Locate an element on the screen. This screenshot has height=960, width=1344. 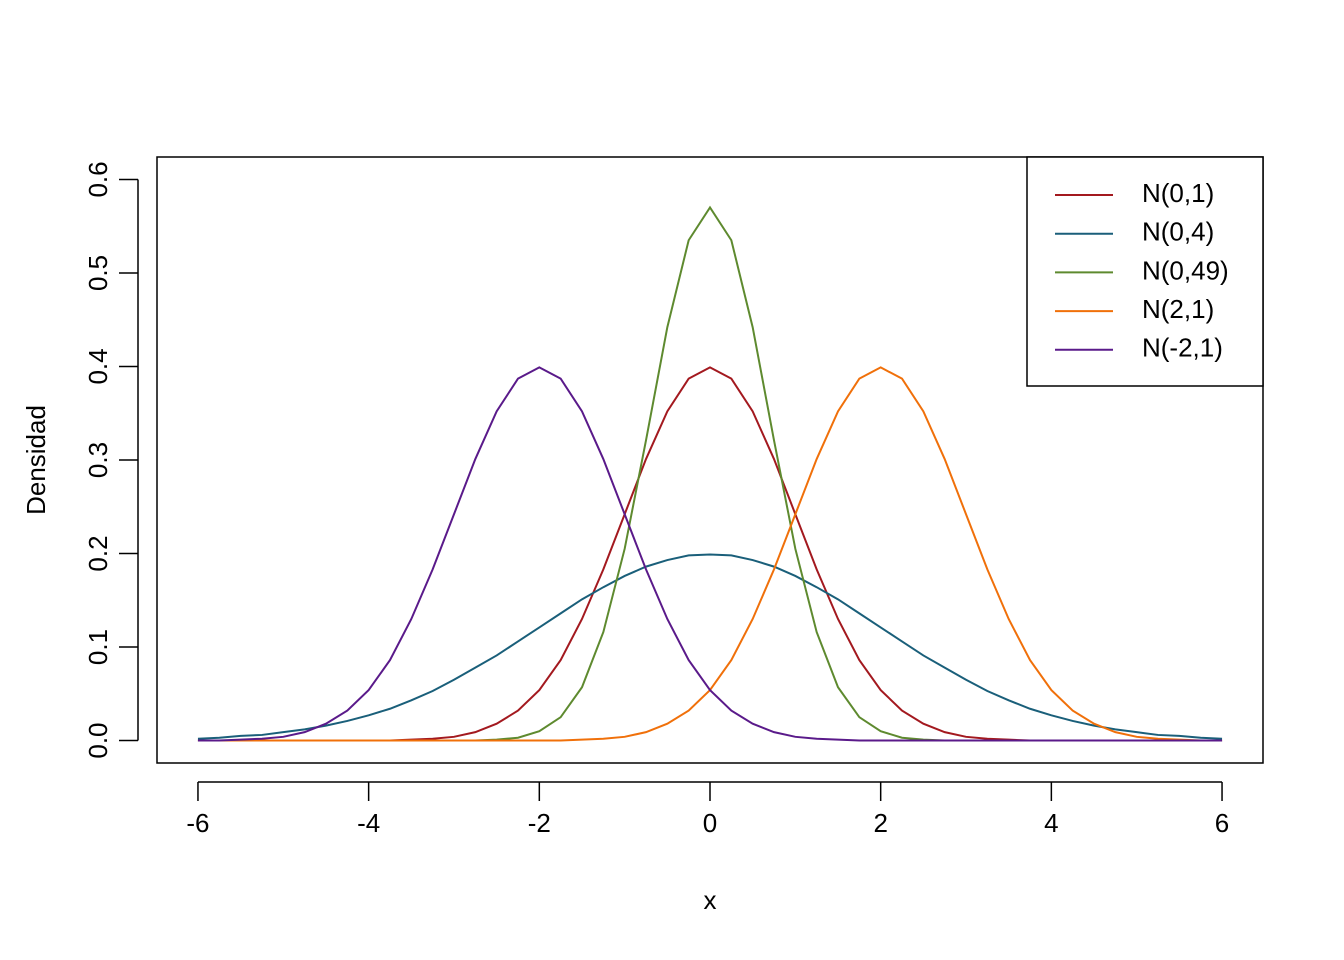
y-tick-label: 0.4 is located at coordinates (98, 366).